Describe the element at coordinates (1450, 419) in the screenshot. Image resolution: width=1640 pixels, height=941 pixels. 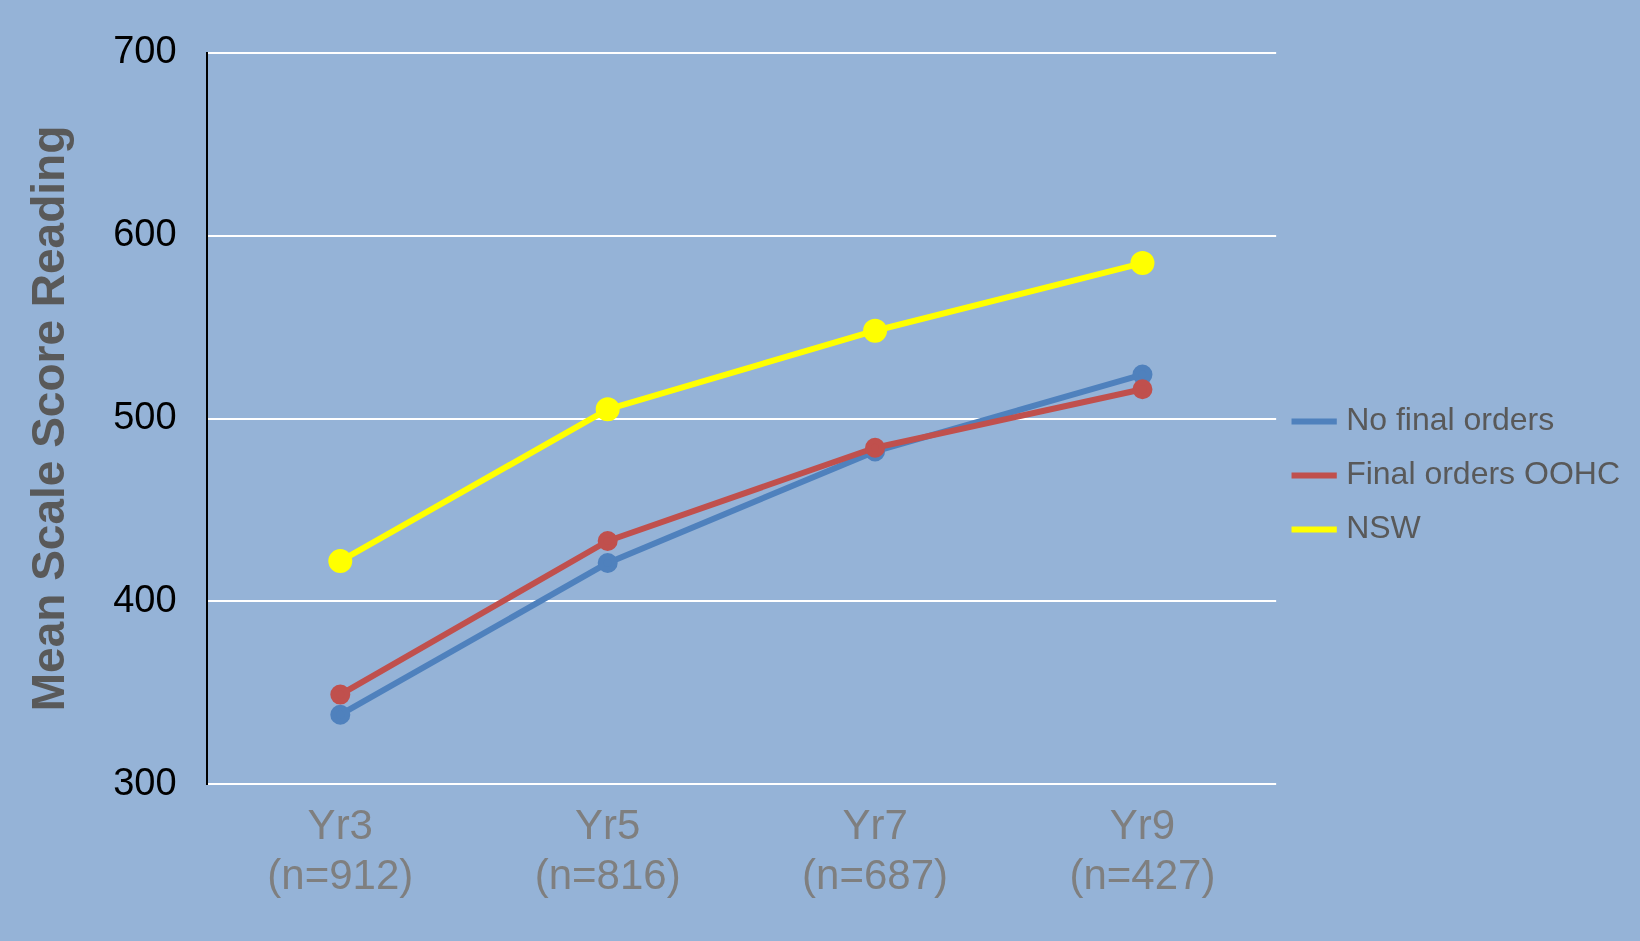
I see `legend-label: No final orders` at that location.